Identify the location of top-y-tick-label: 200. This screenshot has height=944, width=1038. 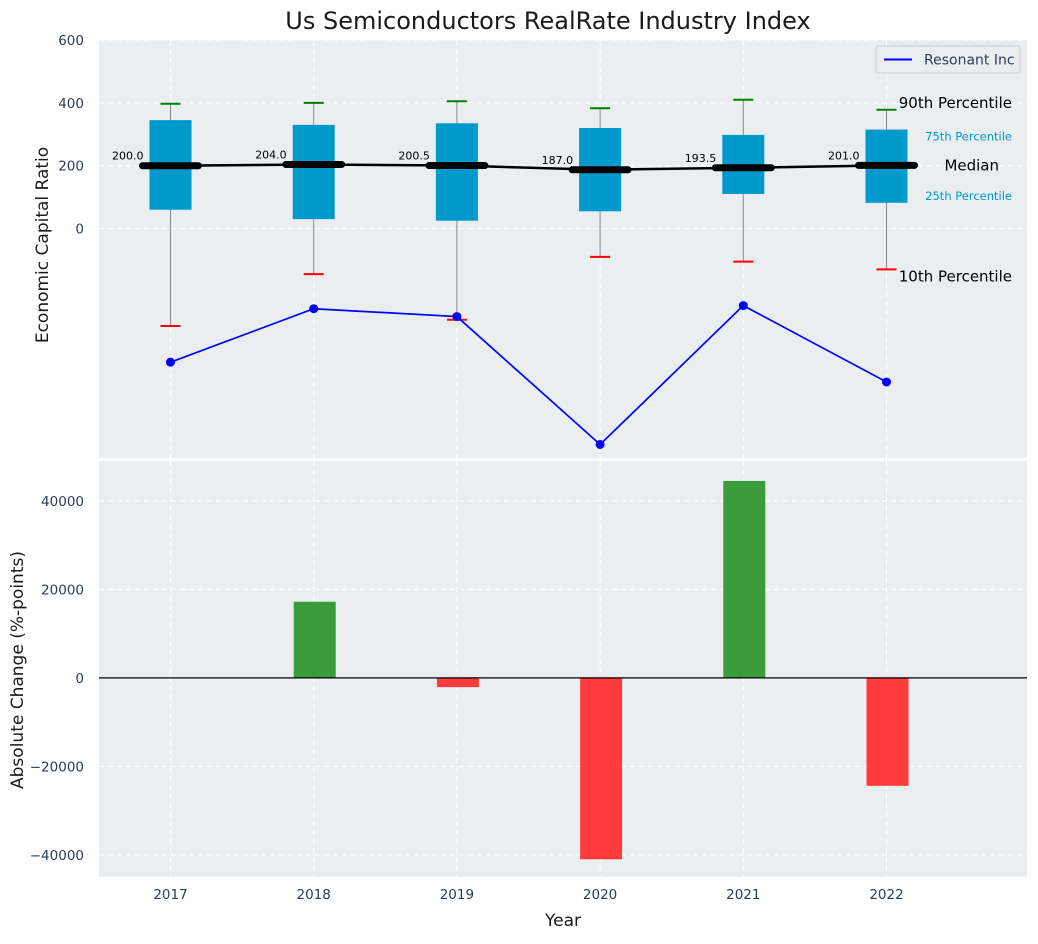
(71, 167).